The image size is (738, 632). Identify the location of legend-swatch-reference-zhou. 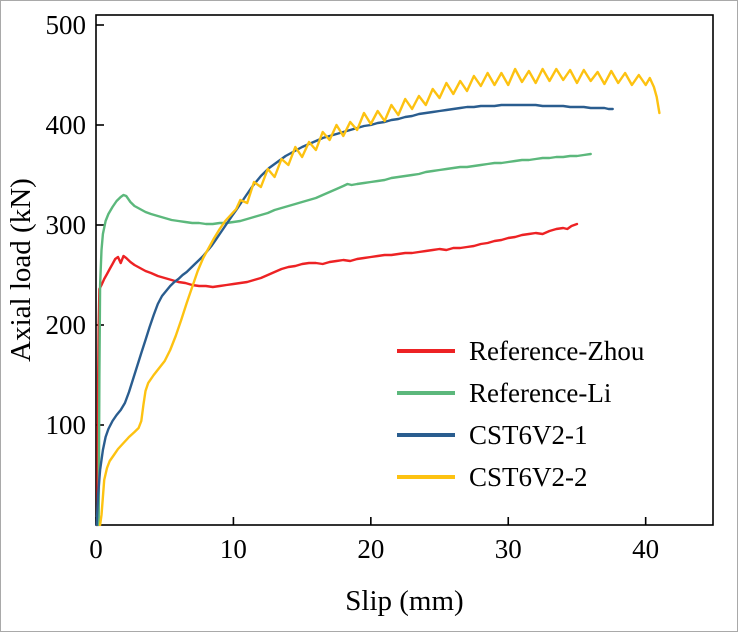
(426, 351).